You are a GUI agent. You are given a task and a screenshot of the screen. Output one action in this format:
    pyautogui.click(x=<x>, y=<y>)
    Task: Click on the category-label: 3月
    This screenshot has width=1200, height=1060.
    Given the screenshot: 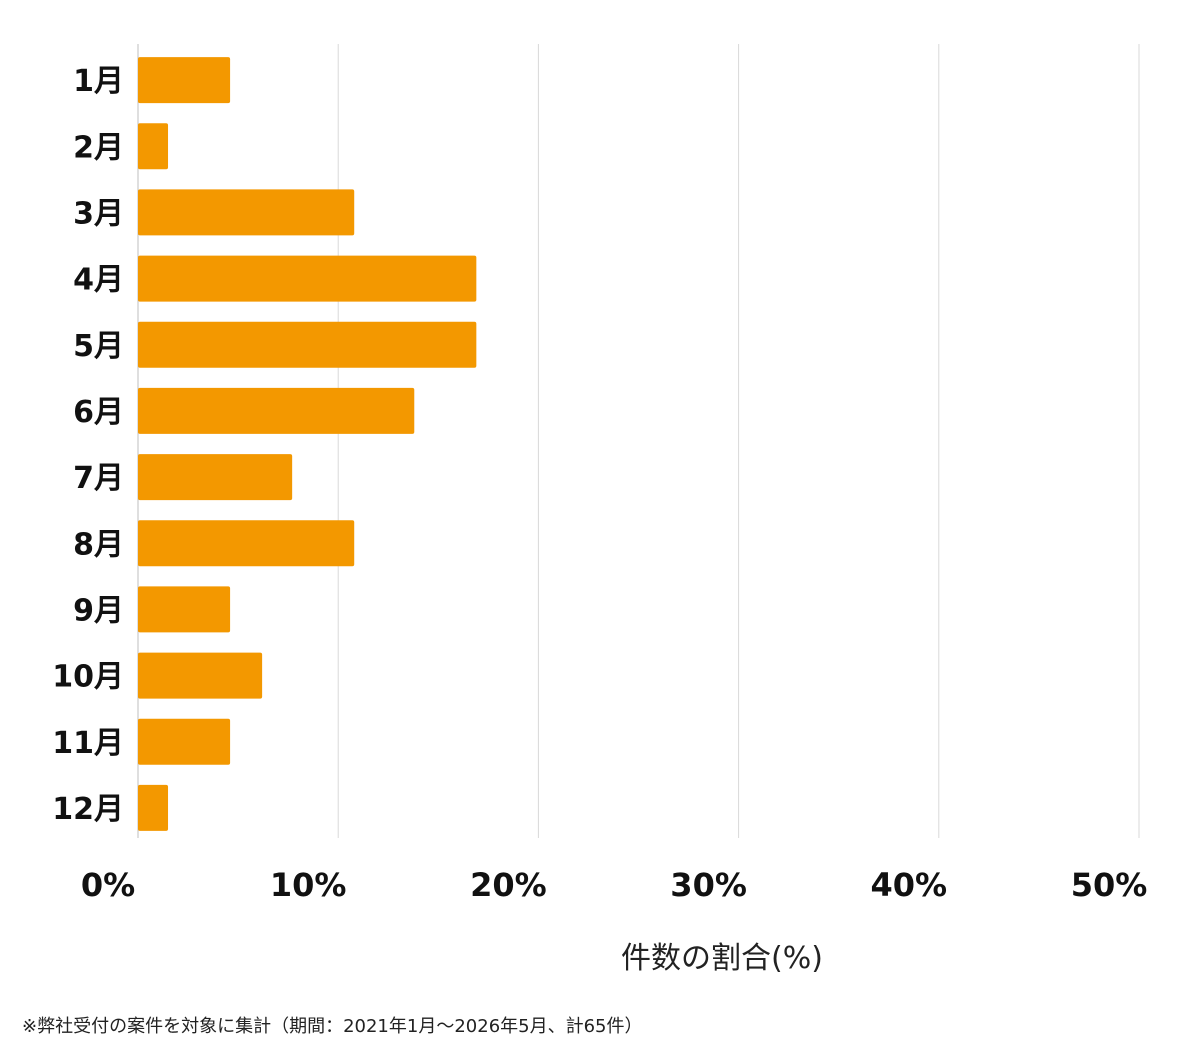 What is the action you would take?
    pyautogui.click(x=98, y=213)
    